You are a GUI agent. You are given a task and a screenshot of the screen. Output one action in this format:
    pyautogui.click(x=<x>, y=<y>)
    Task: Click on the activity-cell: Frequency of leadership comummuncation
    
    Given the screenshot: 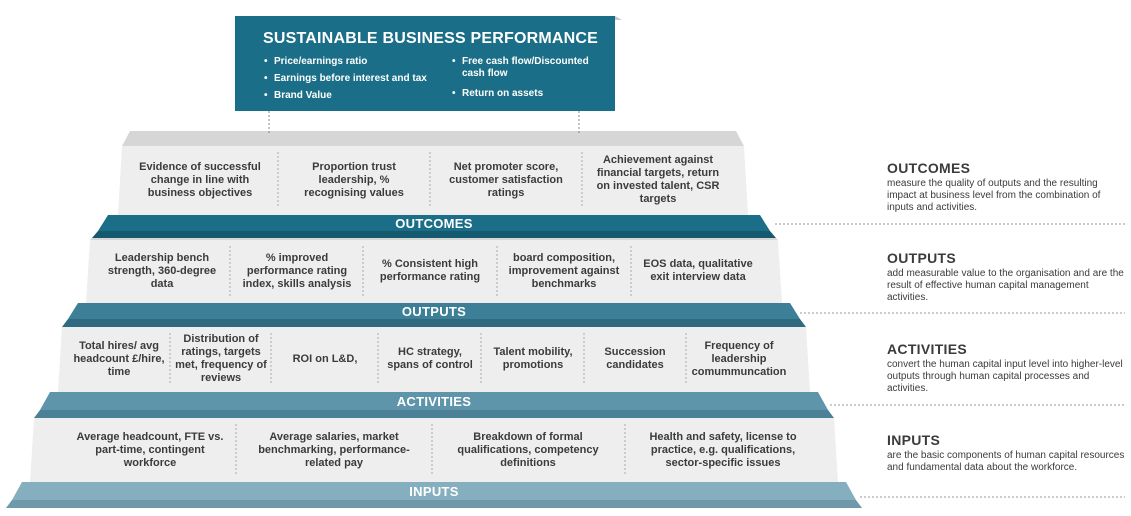 What is the action you would take?
    pyautogui.click(x=739, y=358)
    